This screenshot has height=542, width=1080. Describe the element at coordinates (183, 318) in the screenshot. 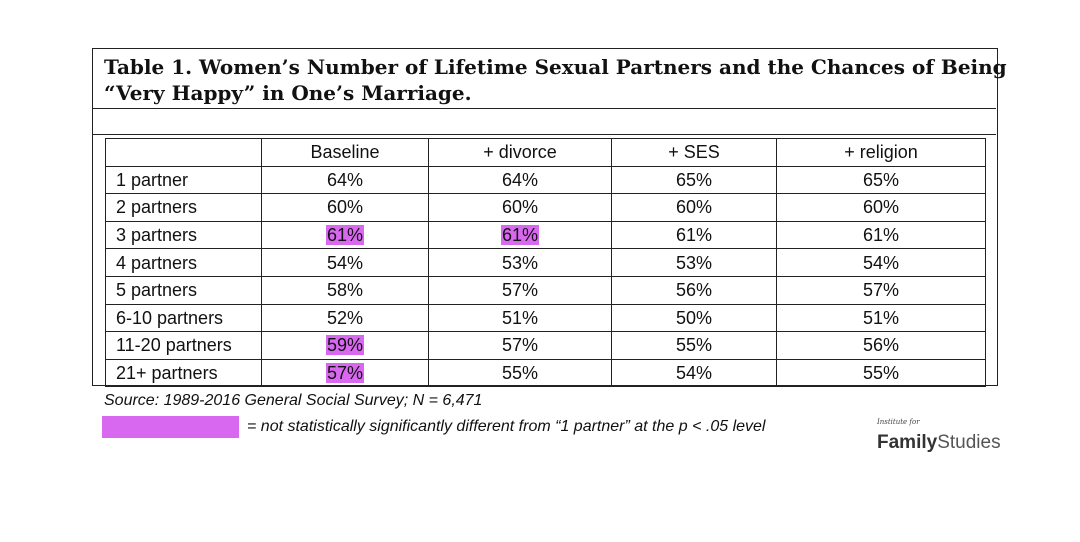

I see `row-label: 6-10 partners` at that location.